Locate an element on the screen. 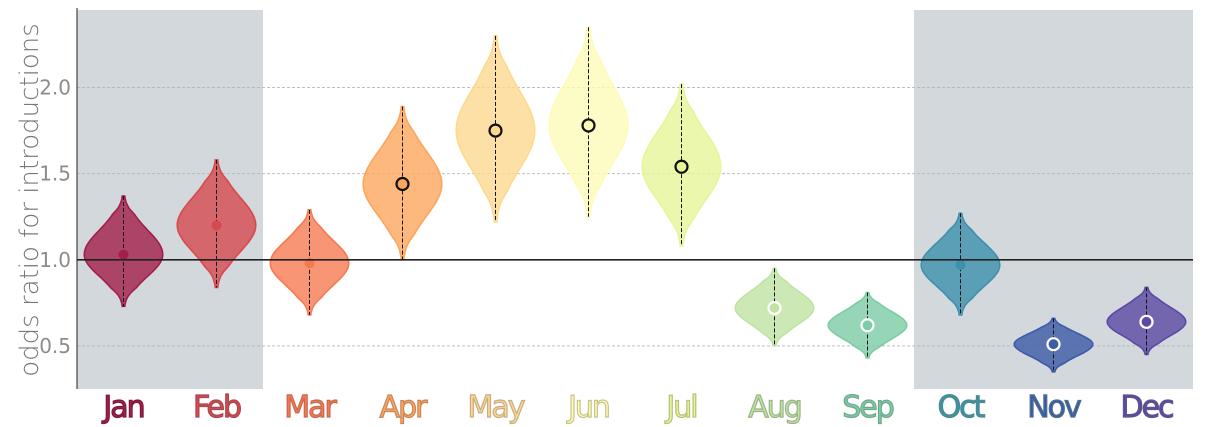  violin-jan is located at coordinates (123, 251).